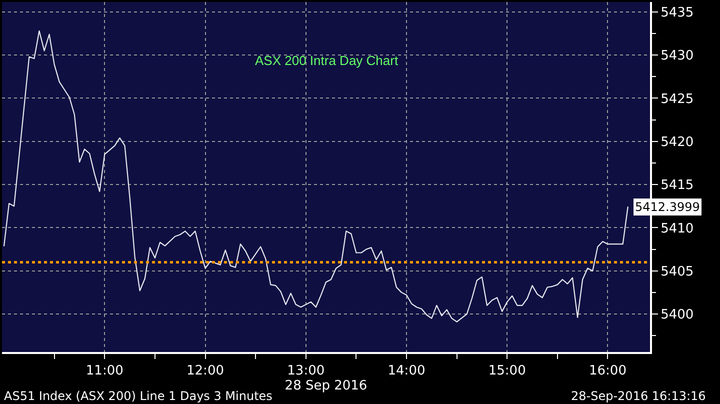  What do you see at coordinates (677, 12) in the screenshot?
I see `y-tick-label: 5435` at bounding box center [677, 12].